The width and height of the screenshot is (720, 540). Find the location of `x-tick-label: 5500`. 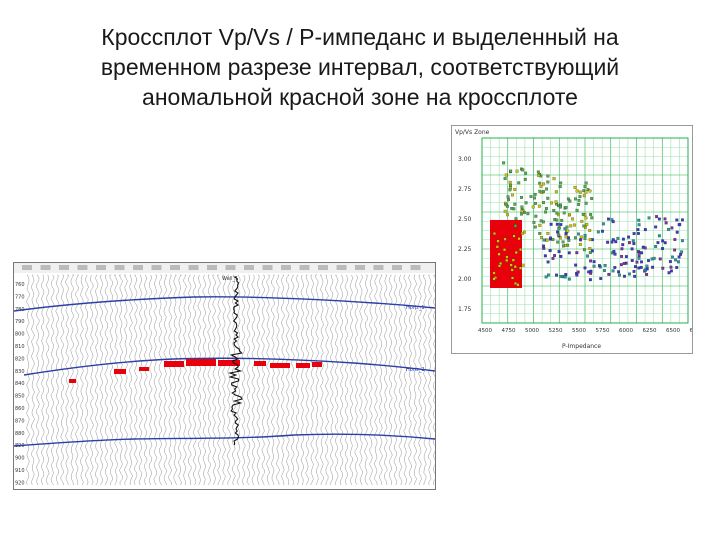

x-tick-label: 5500 is located at coordinates (579, 331).